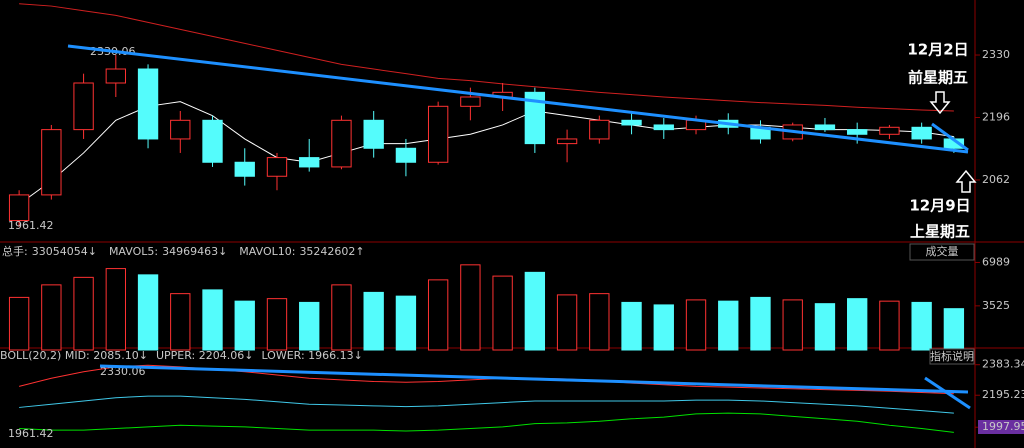 This screenshot has width=1024, height=448. I want to click on annotation: 前星期五, so click(938, 78).